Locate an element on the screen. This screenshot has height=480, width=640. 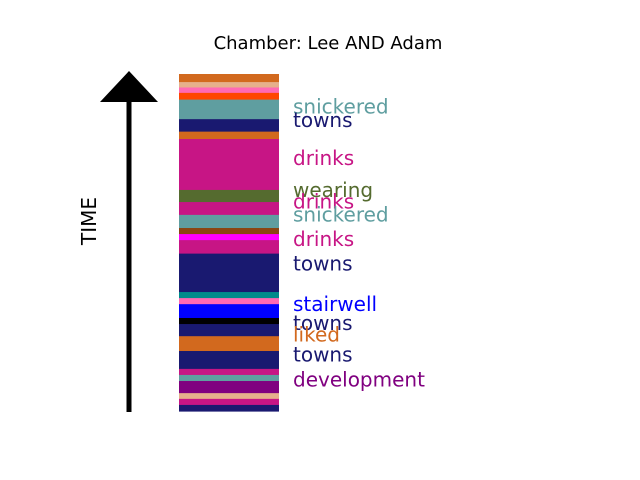
time-axis-arrowhead-icon is located at coordinates (129, 86).